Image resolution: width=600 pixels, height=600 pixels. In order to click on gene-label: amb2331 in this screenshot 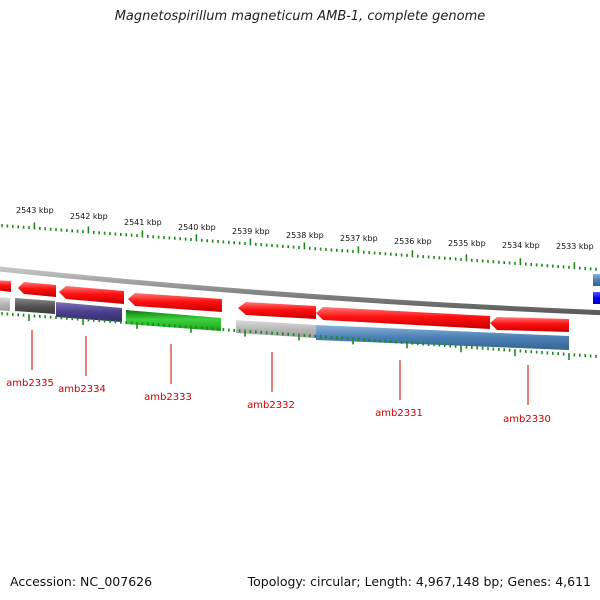, I will do `click(399, 413)`.